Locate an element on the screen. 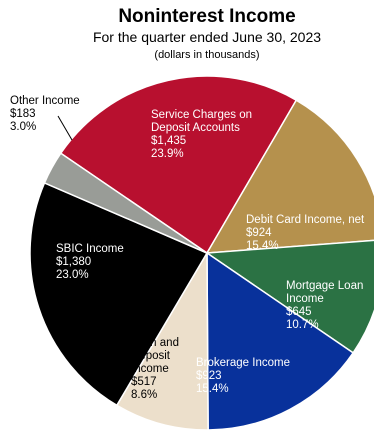 The image size is (374, 430). leader-line-other-income is located at coordinates (65, 128).